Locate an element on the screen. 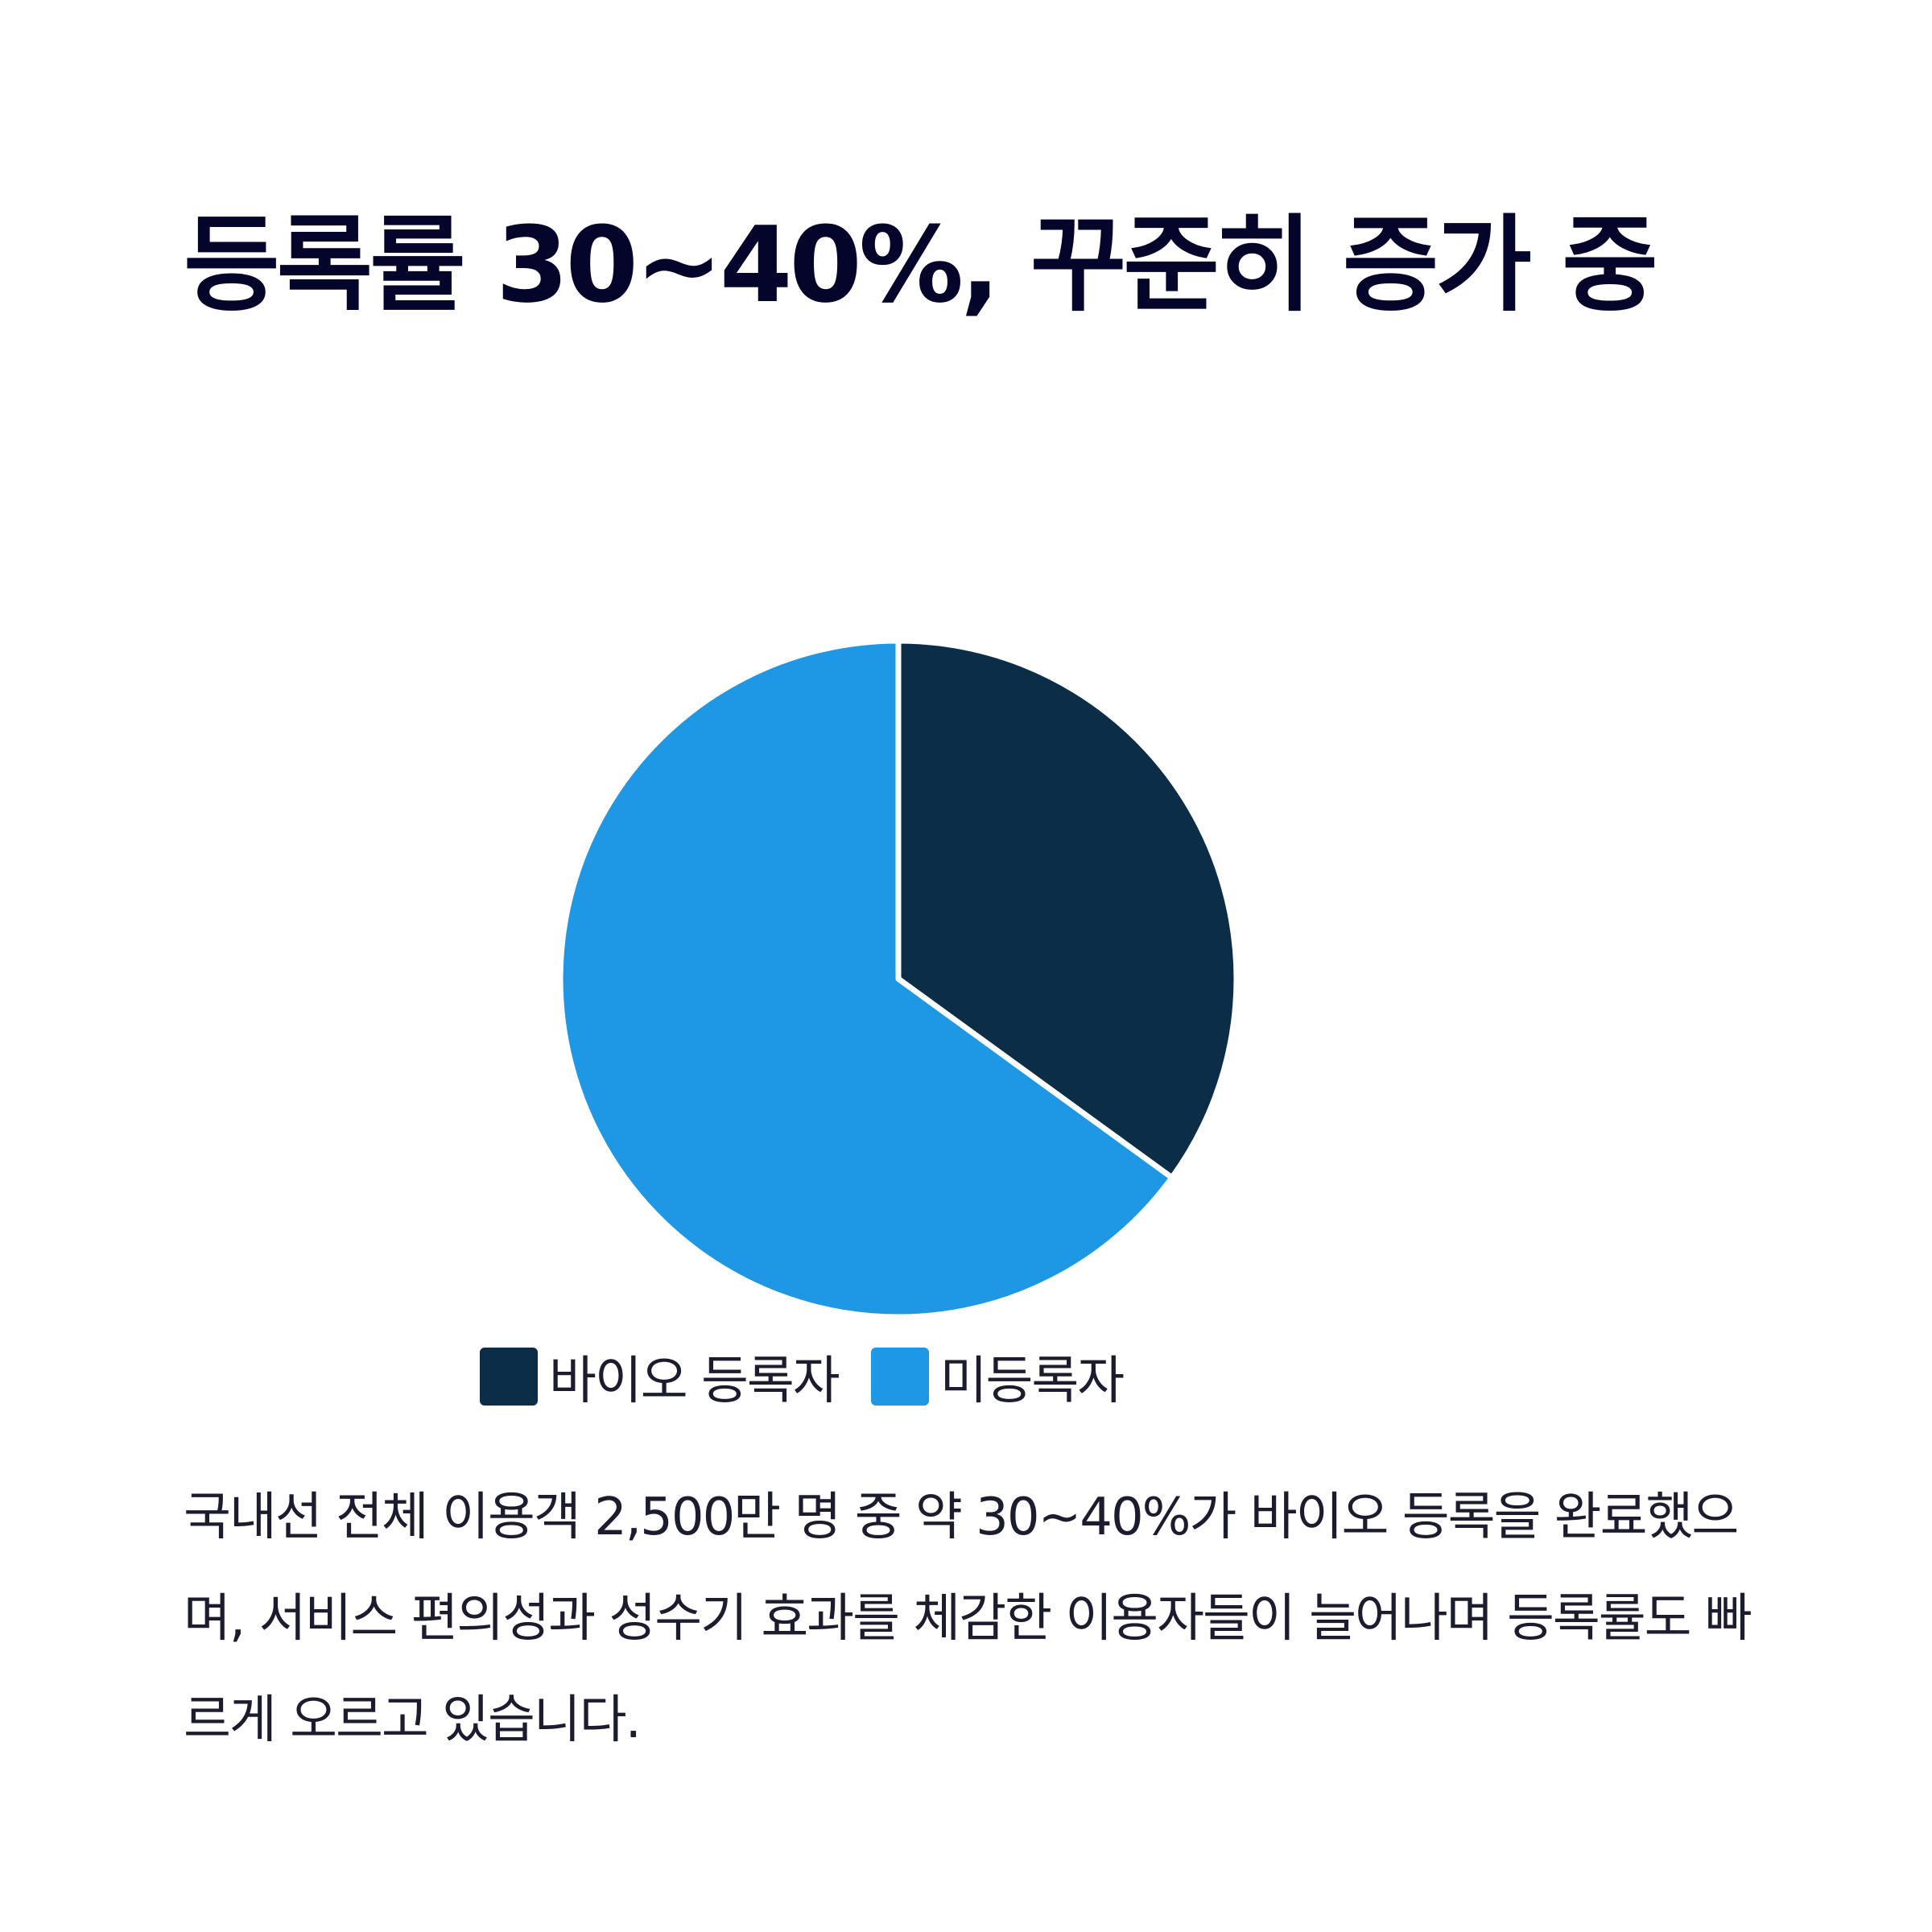 The width and height of the screenshot is (1932, 1932). pie-chart is located at coordinates (898, 979).